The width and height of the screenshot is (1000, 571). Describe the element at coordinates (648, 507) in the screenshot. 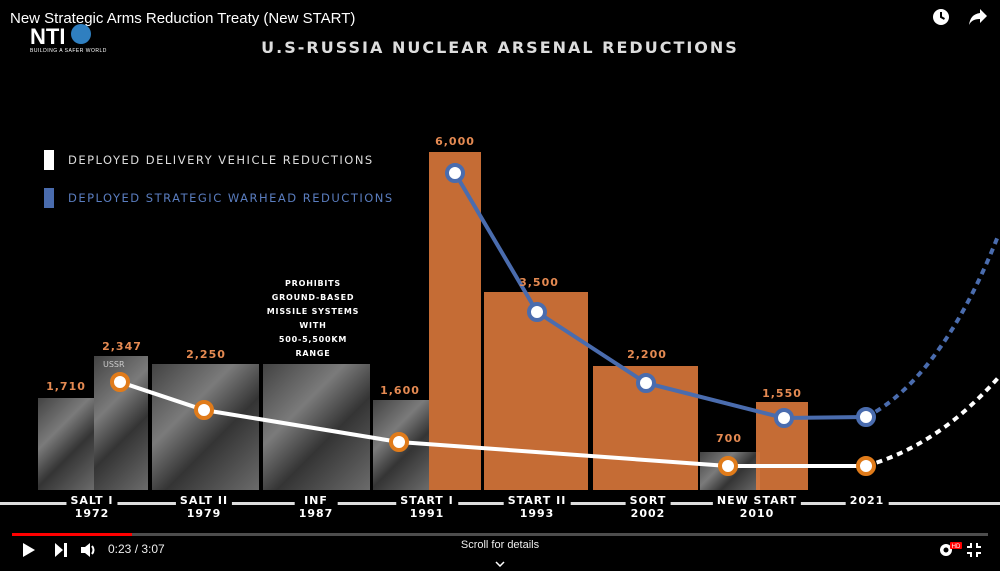

I see `timeline-label-sort: SORT 2002` at that location.